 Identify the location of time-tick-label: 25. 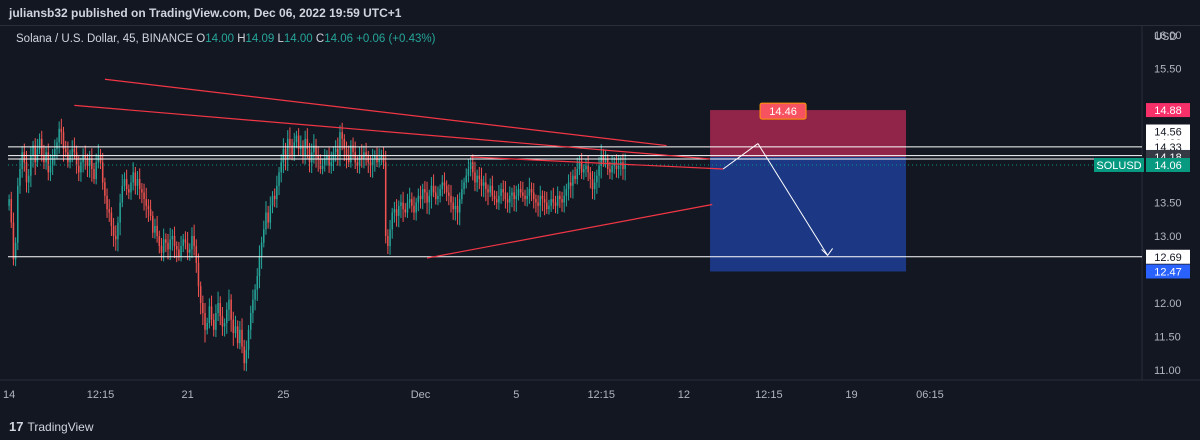
(283, 395).